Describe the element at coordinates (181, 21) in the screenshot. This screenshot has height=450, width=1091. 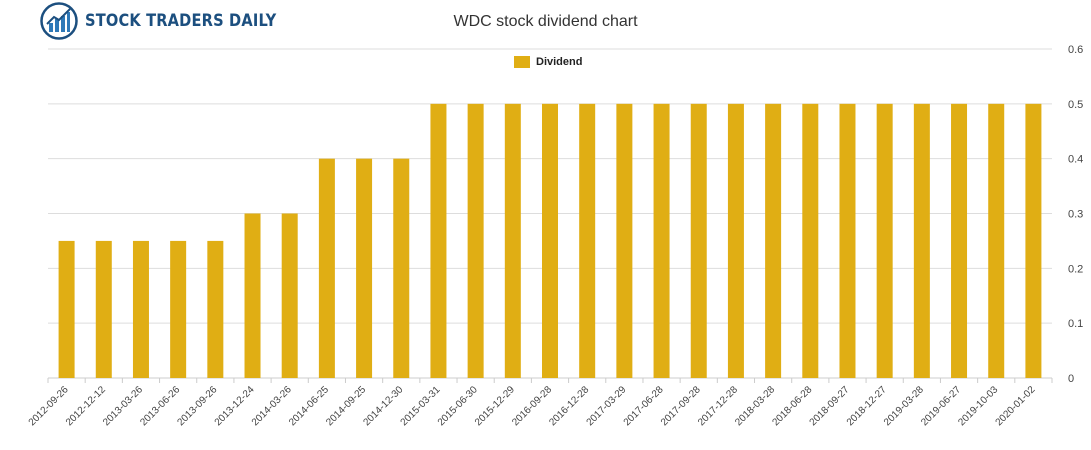
I see `brand-name: STOCK TRADERS DAILY` at that location.